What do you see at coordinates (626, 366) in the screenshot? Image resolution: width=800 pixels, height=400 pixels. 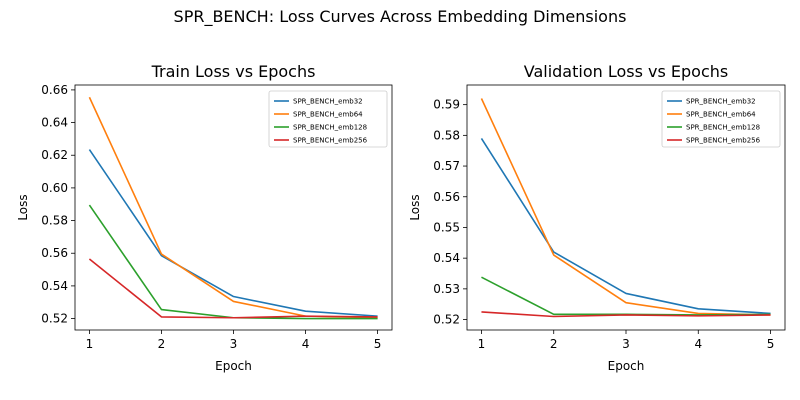 I see `validation-x-axis-label: Epoch` at bounding box center [626, 366].